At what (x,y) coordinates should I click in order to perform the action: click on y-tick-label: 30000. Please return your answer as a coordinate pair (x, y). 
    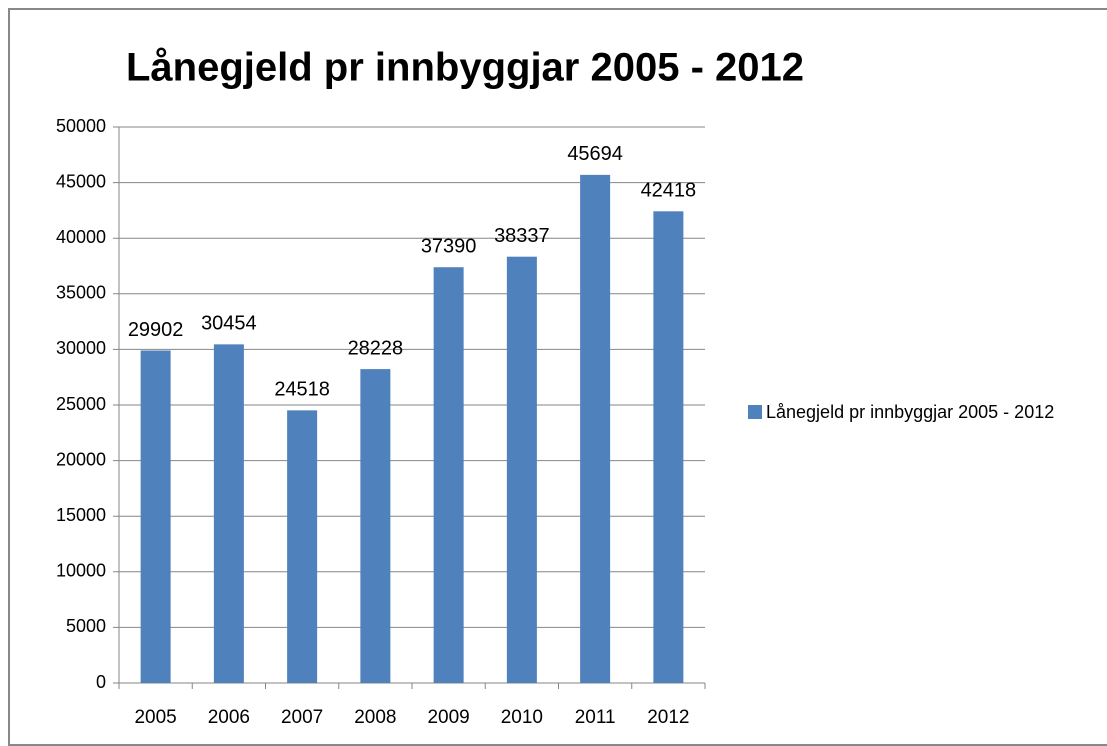
    Looking at the image, I should click on (81, 348).